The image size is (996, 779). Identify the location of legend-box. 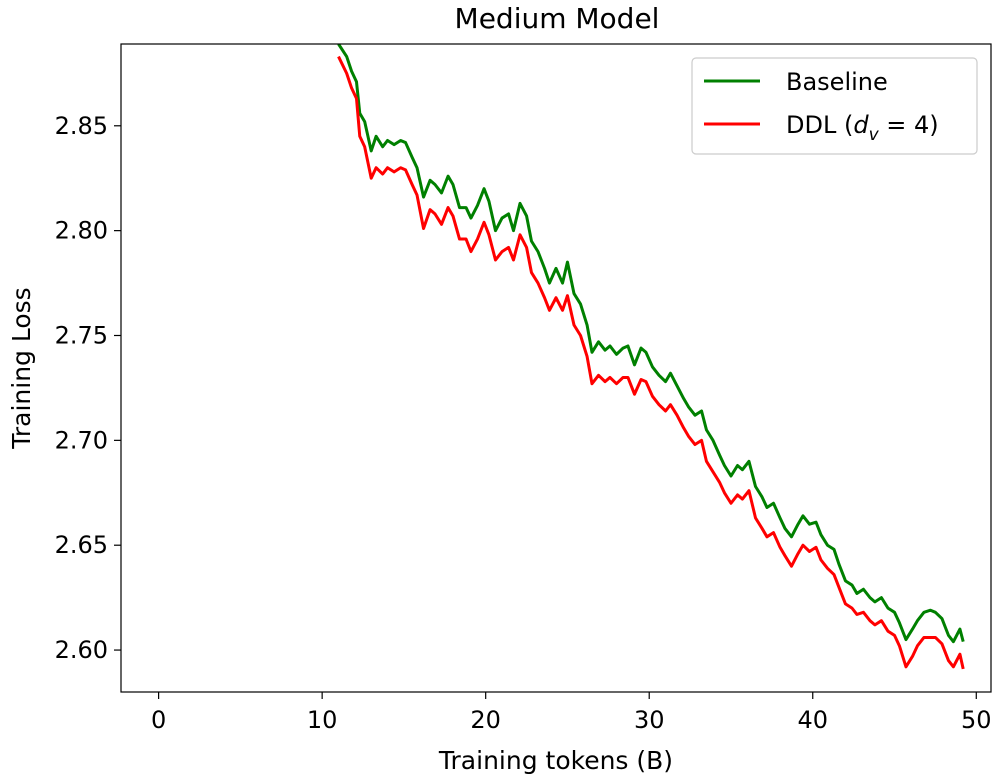
(834, 106).